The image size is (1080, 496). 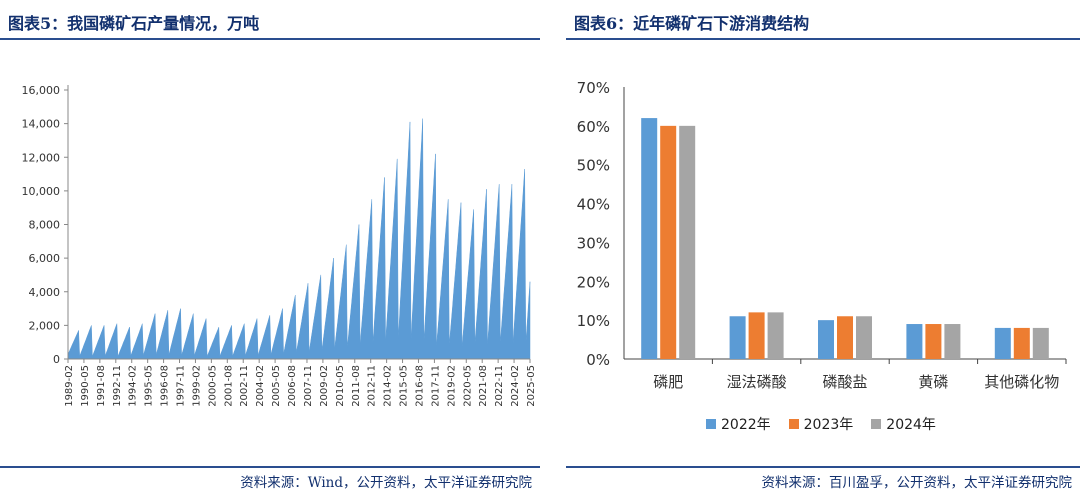 I want to click on x-tick-label: 2009-02, so click(x=324, y=386).